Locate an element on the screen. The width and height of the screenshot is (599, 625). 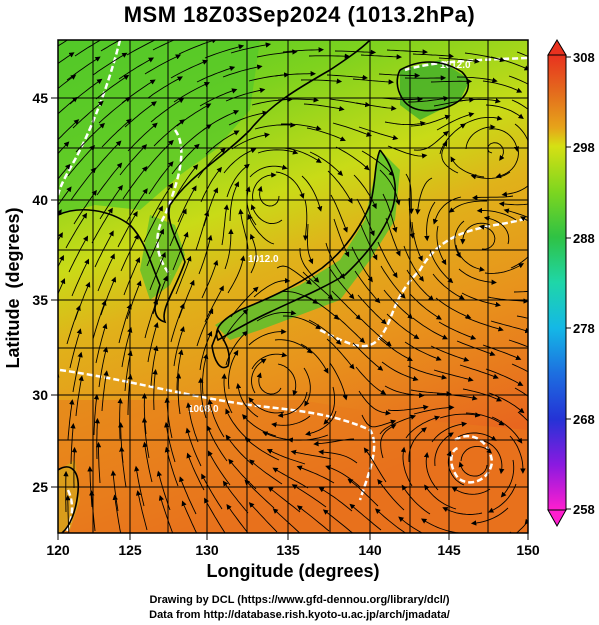
x-tick-labels: 120 125 130 135 140 145 150 is located at coordinates (293, 550).